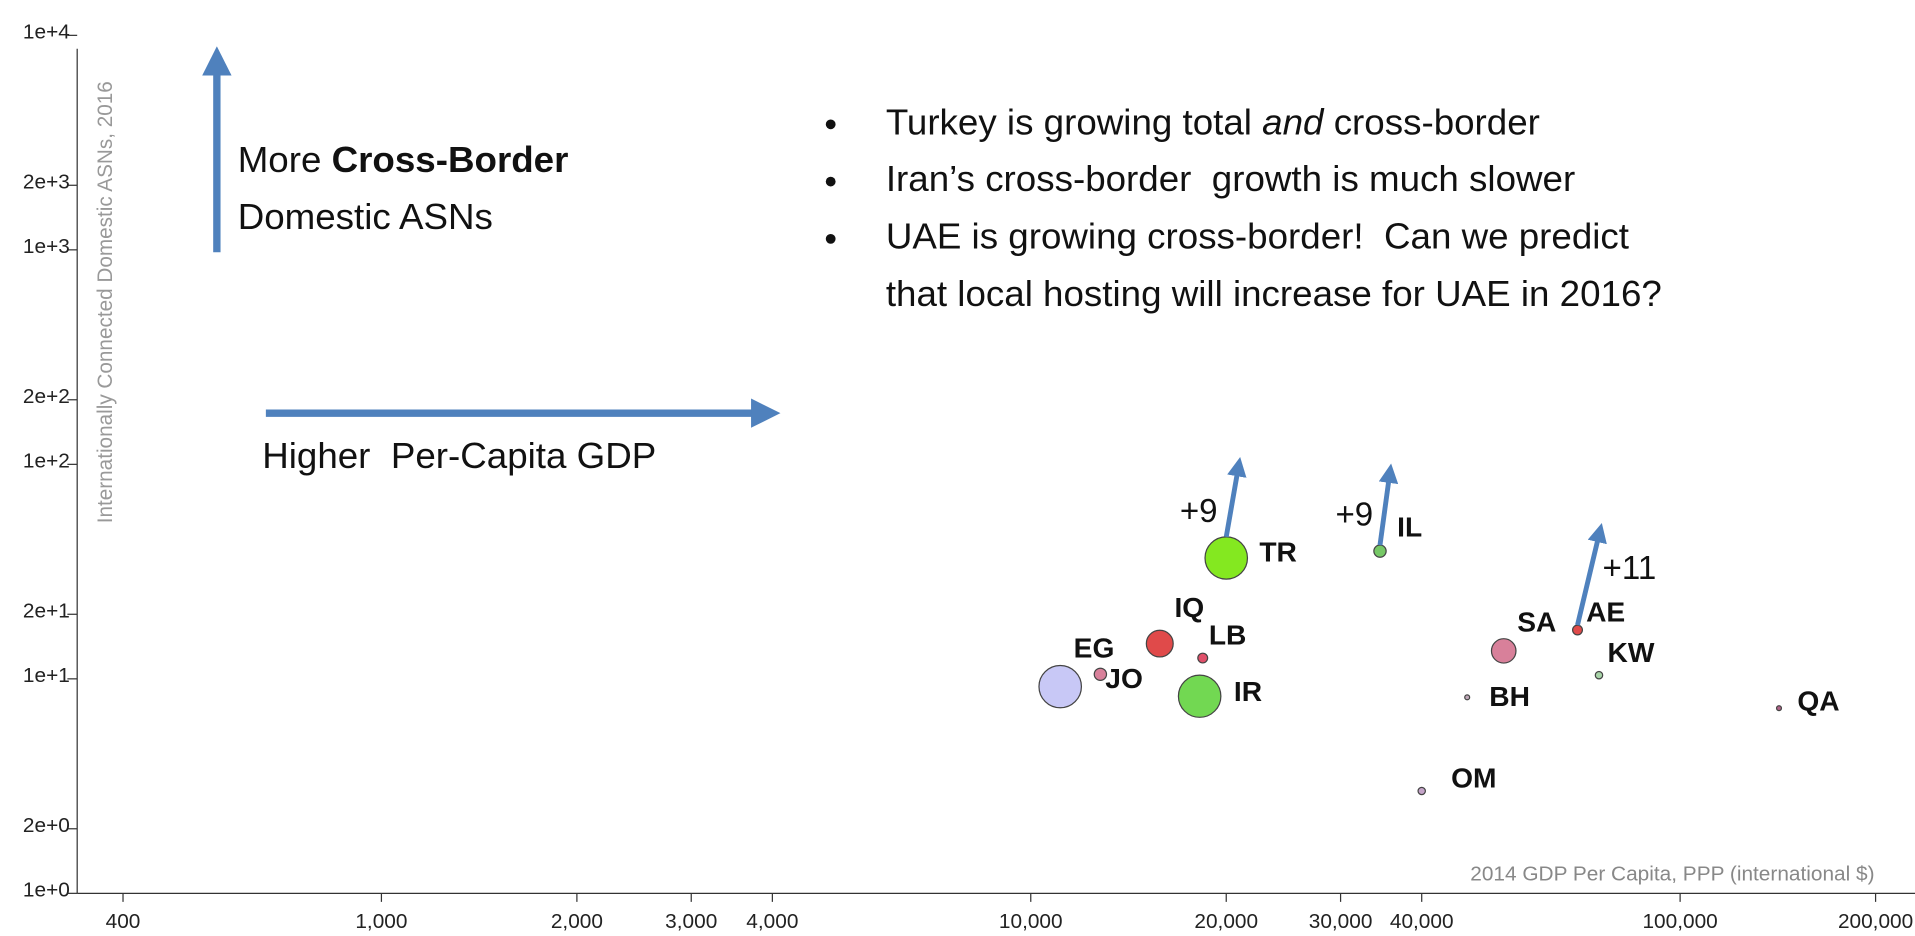  What do you see at coordinates (1679, 921) in the screenshot?
I see `x-tick-label: 100,000` at bounding box center [1679, 921].